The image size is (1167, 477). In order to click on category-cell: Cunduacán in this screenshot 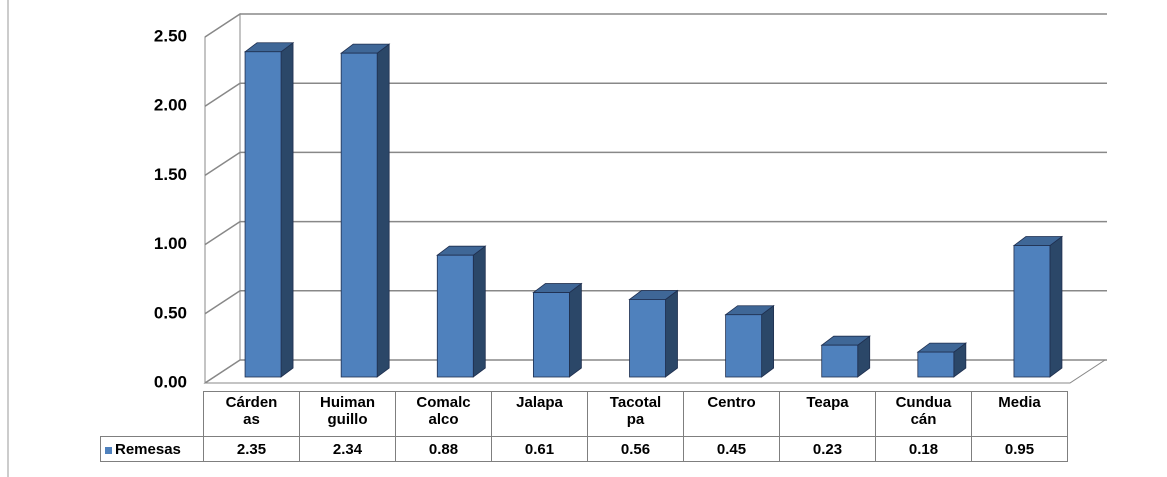, I will do `click(923, 414)`.